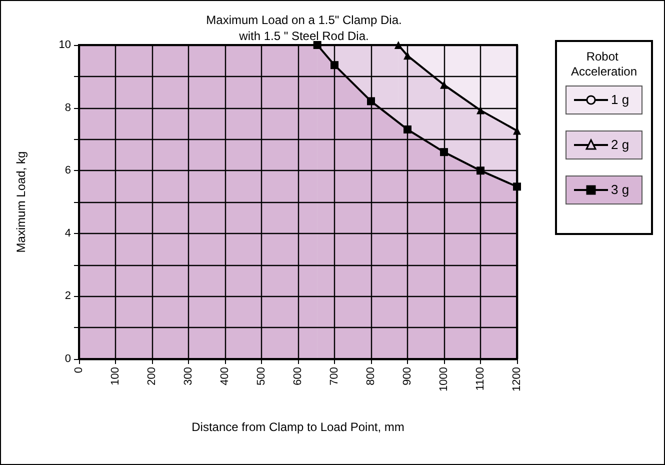  What do you see at coordinates (303, 36) in the screenshot?
I see `chart-subtitle: with 1.5 " Steel Rod Dia.` at bounding box center [303, 36].